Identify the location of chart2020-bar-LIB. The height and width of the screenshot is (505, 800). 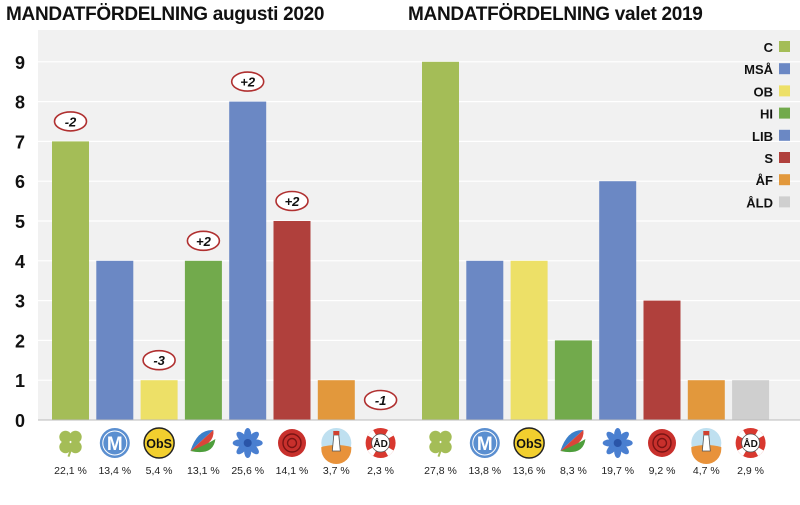
(248, 260).